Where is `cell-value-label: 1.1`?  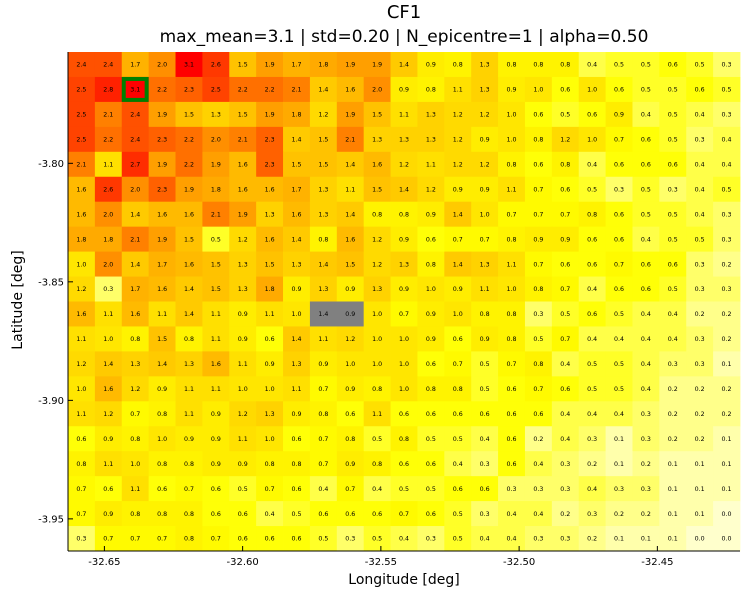
cell-value-label: 1.1 is located at coordinates (458, 90).